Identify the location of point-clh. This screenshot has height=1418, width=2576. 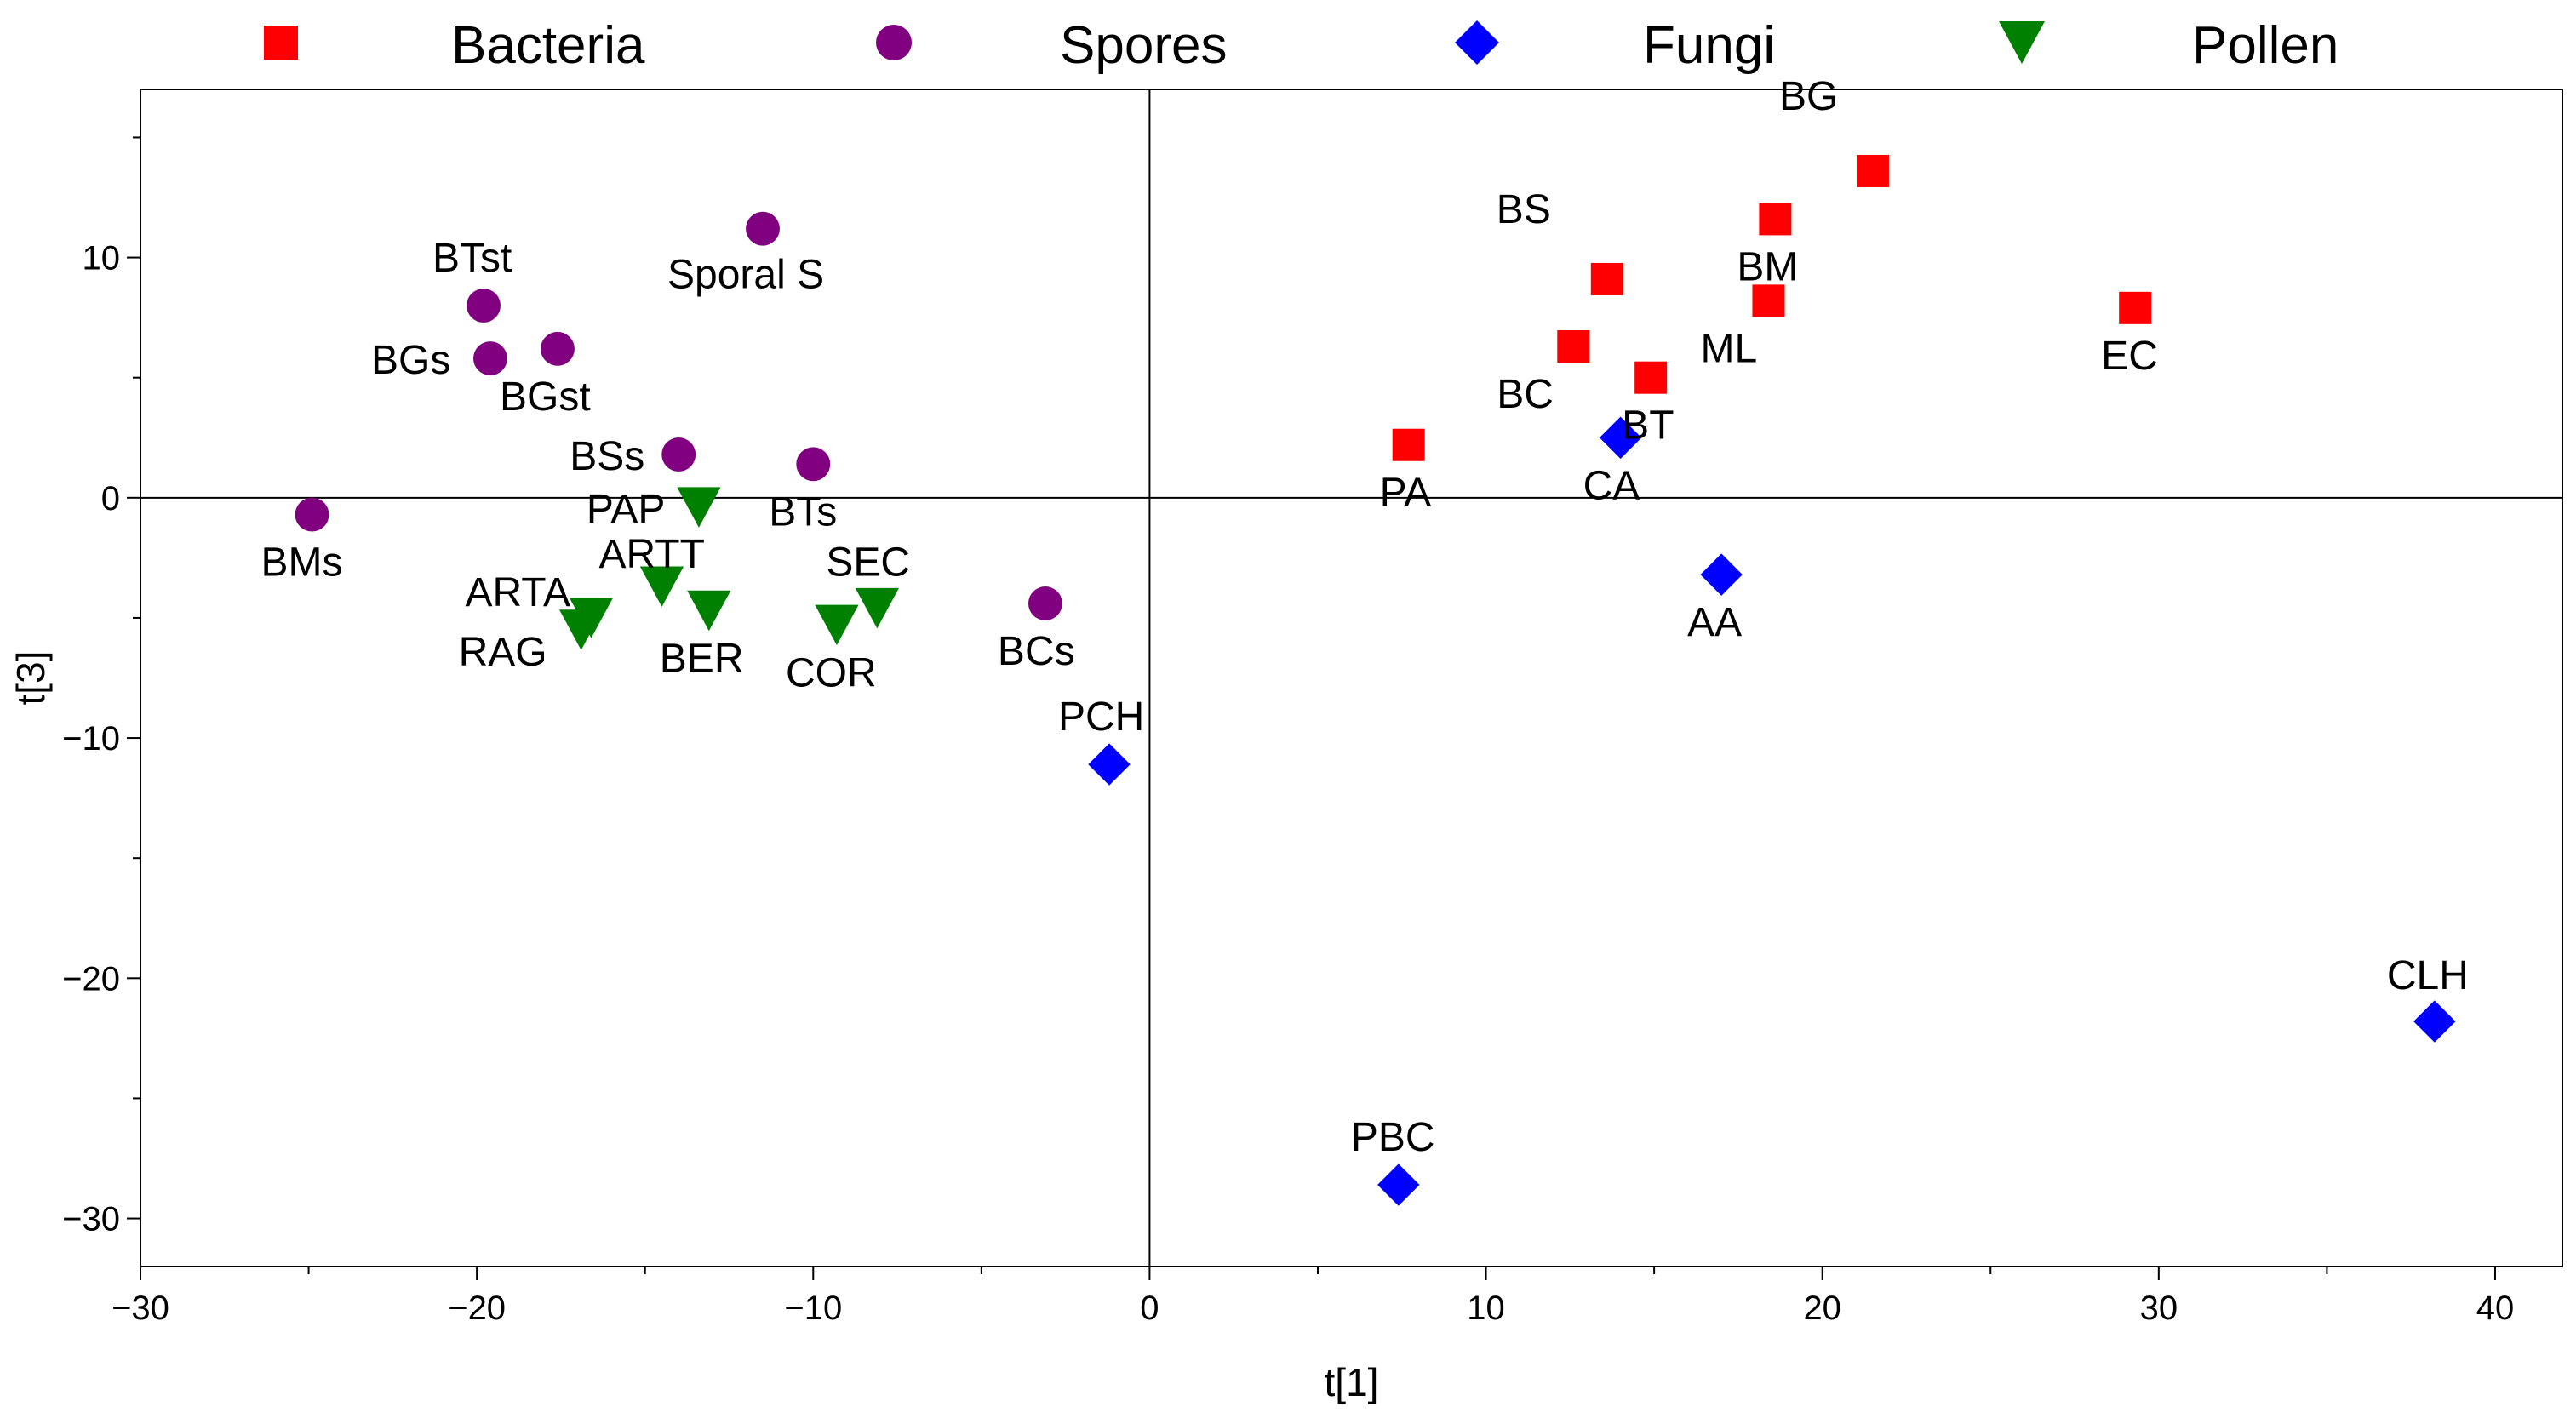
(2435, 1022).